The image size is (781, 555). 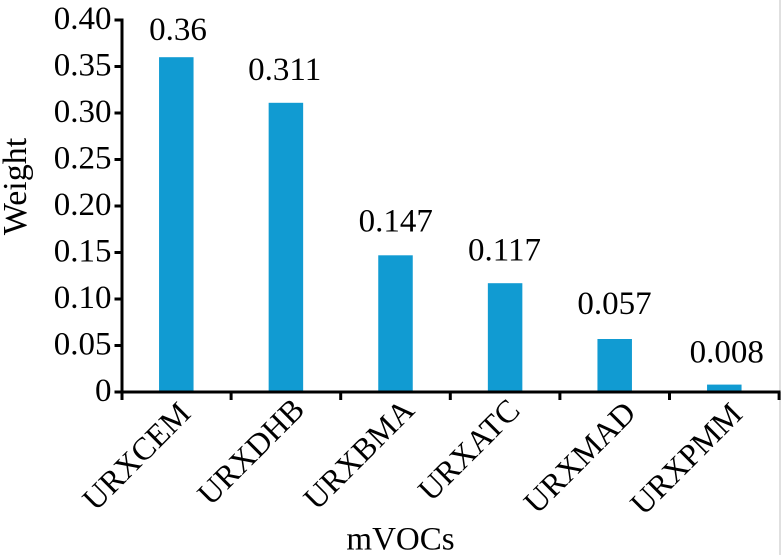 What do you see at coordinates (103, 391) in the screenshot?
I see `svg-text: 0` at bounding box center [103, 391].